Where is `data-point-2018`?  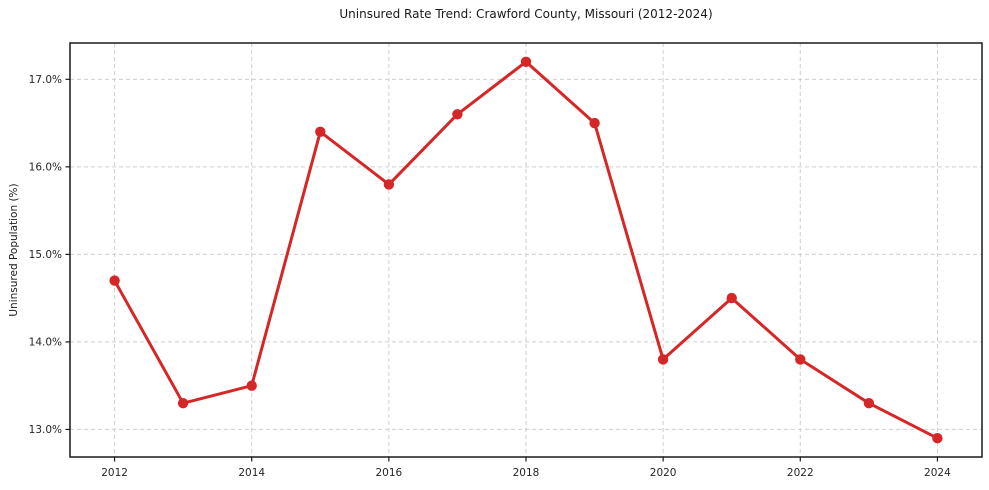
data-point-2018 is located at coordinates (526, 61).